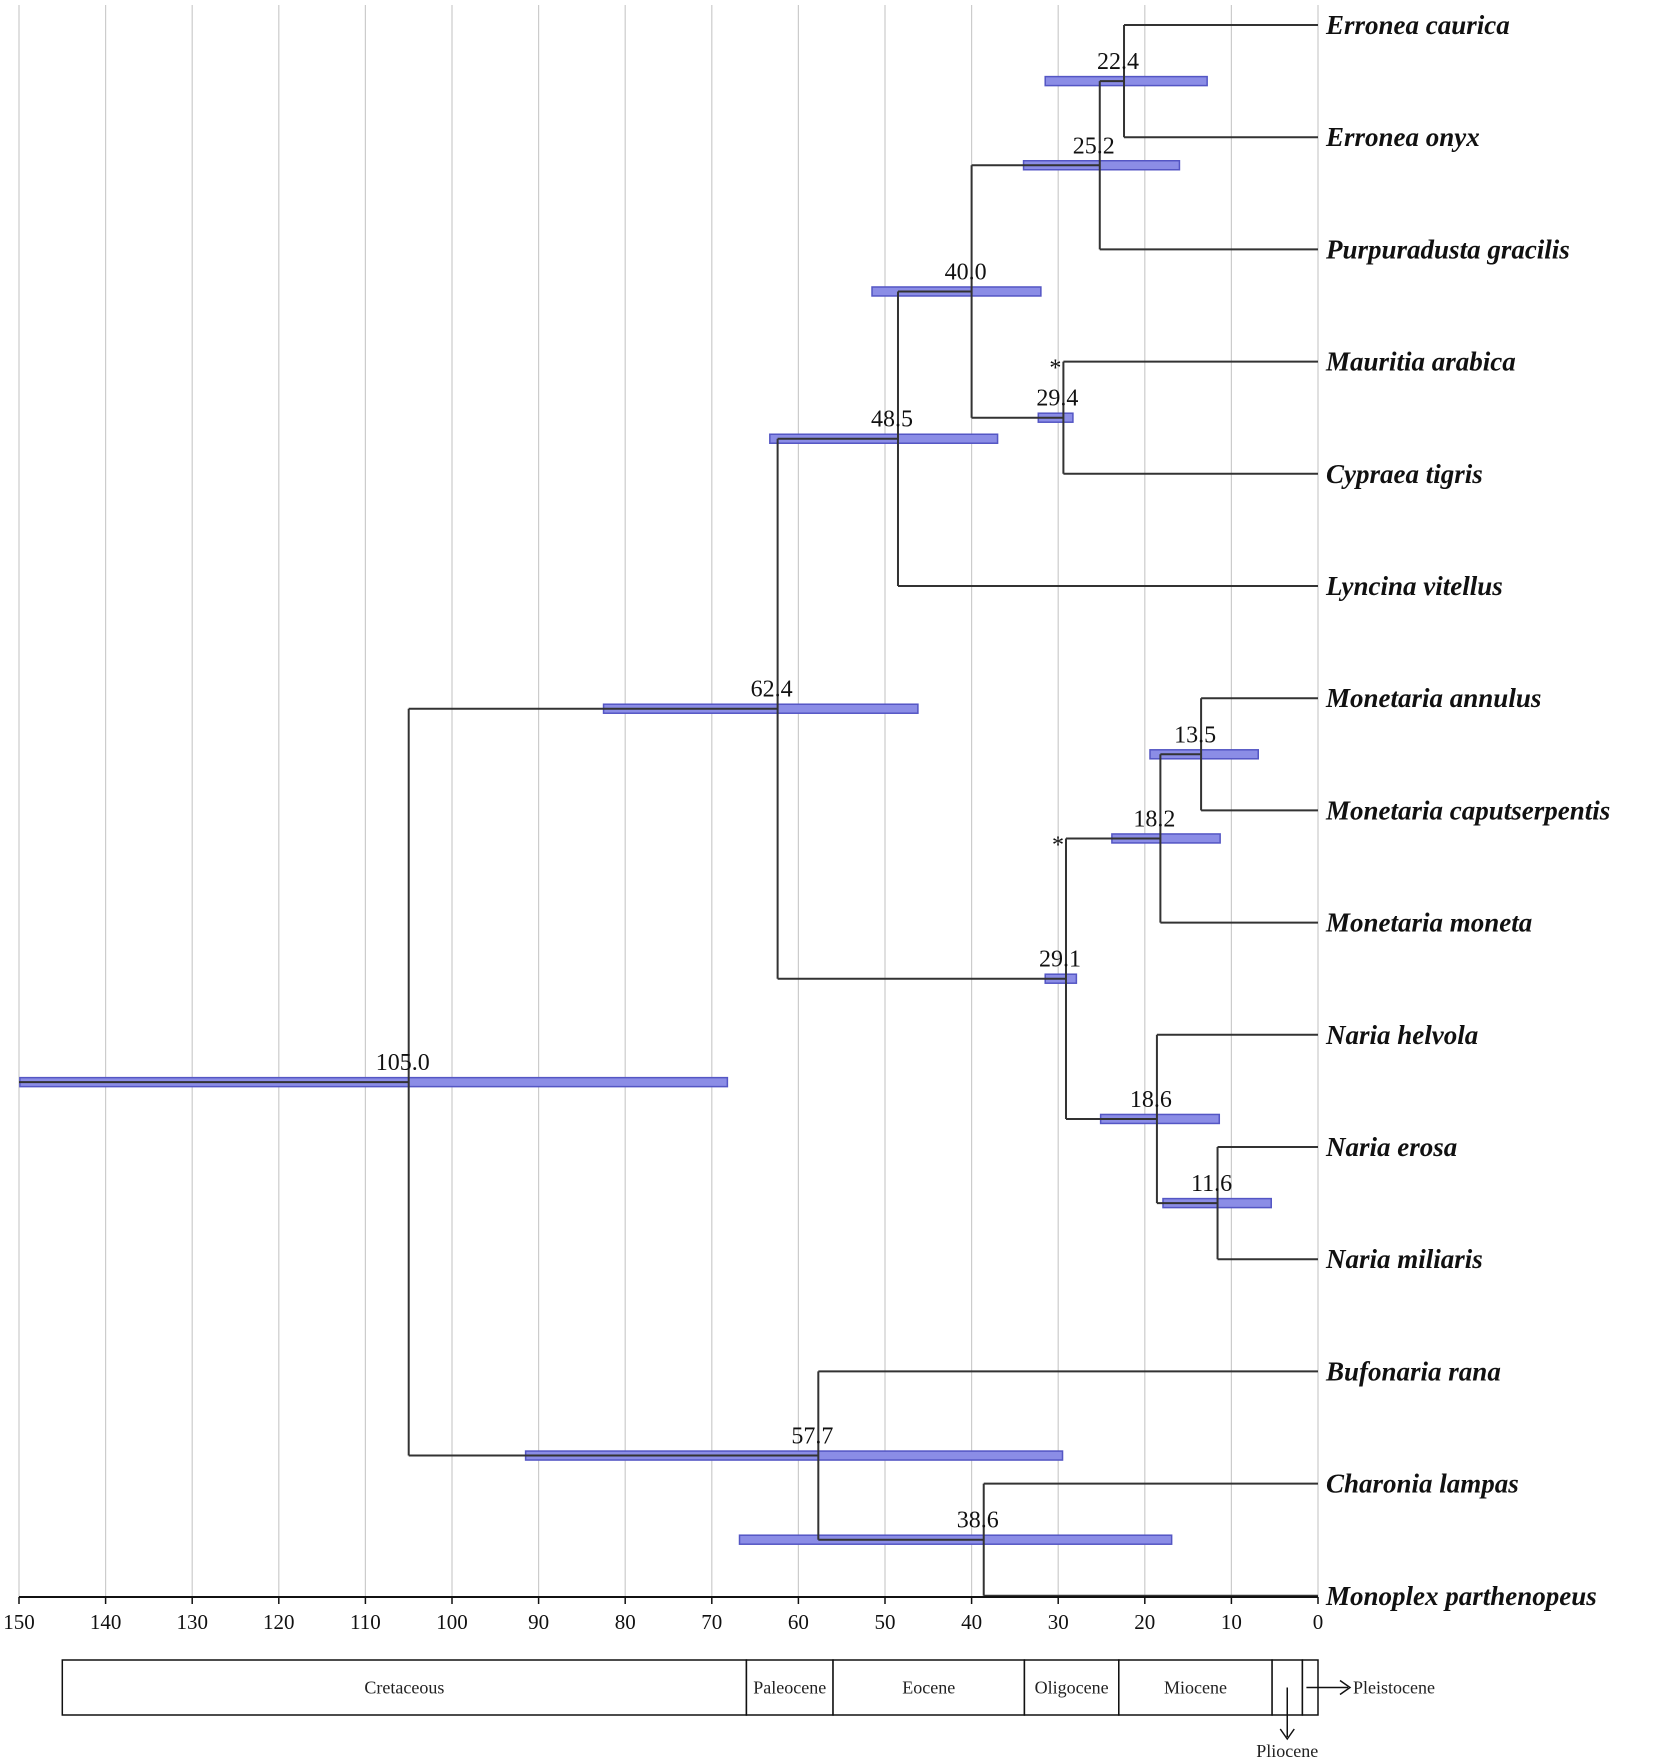 This screenshot has height=1758, width=1654. Describe the element at coordinates (1318, 1622) in the screenshot. I see `x-tick-label: 0` at that location.